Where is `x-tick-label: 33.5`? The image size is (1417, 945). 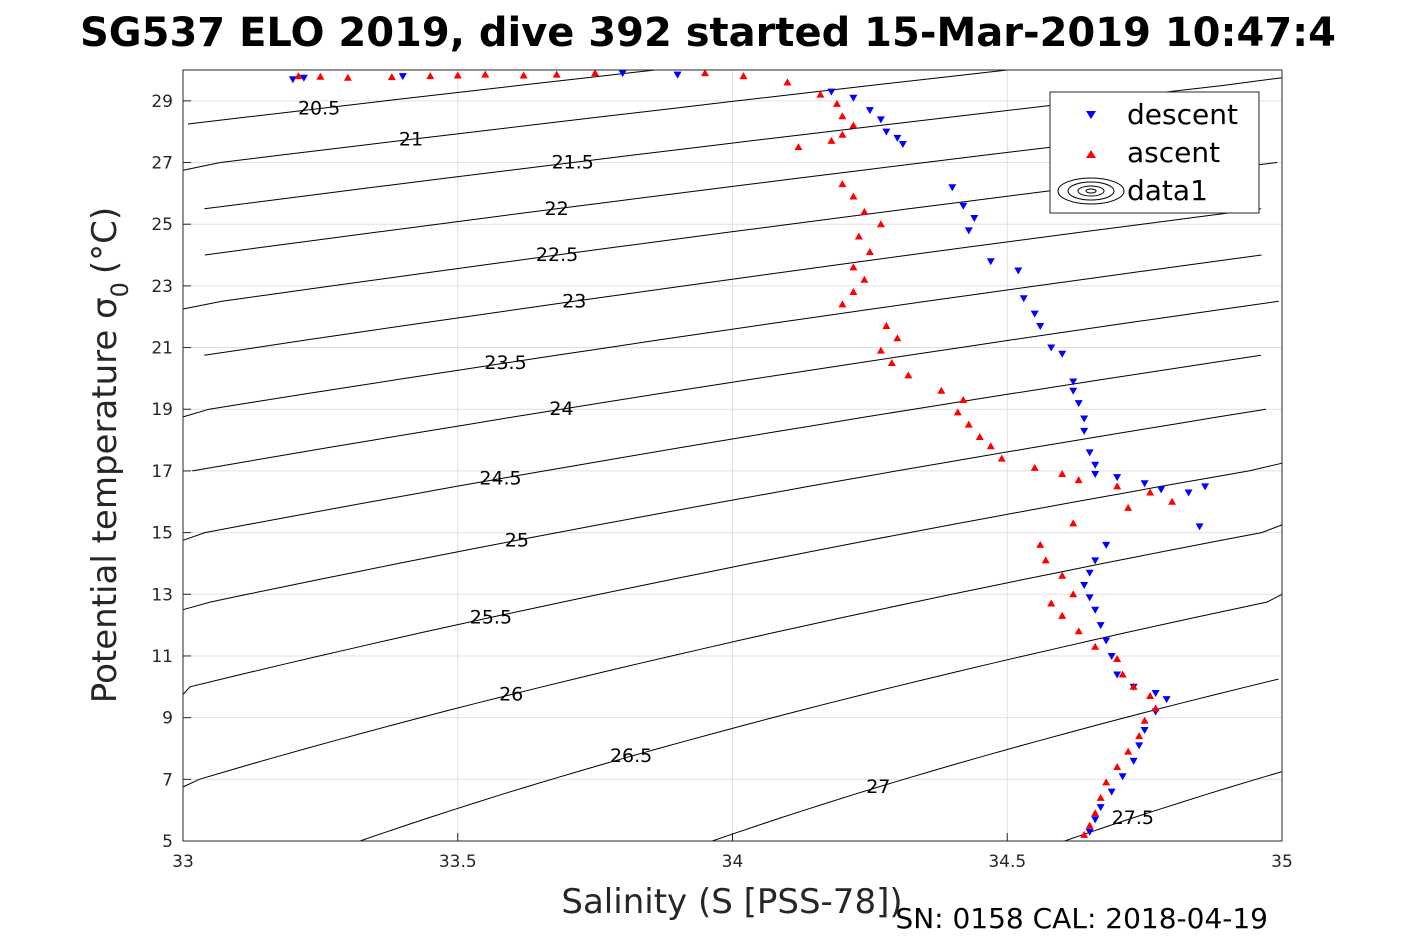 x-tick-label: 33.5 is located at coordinates (458, 862).